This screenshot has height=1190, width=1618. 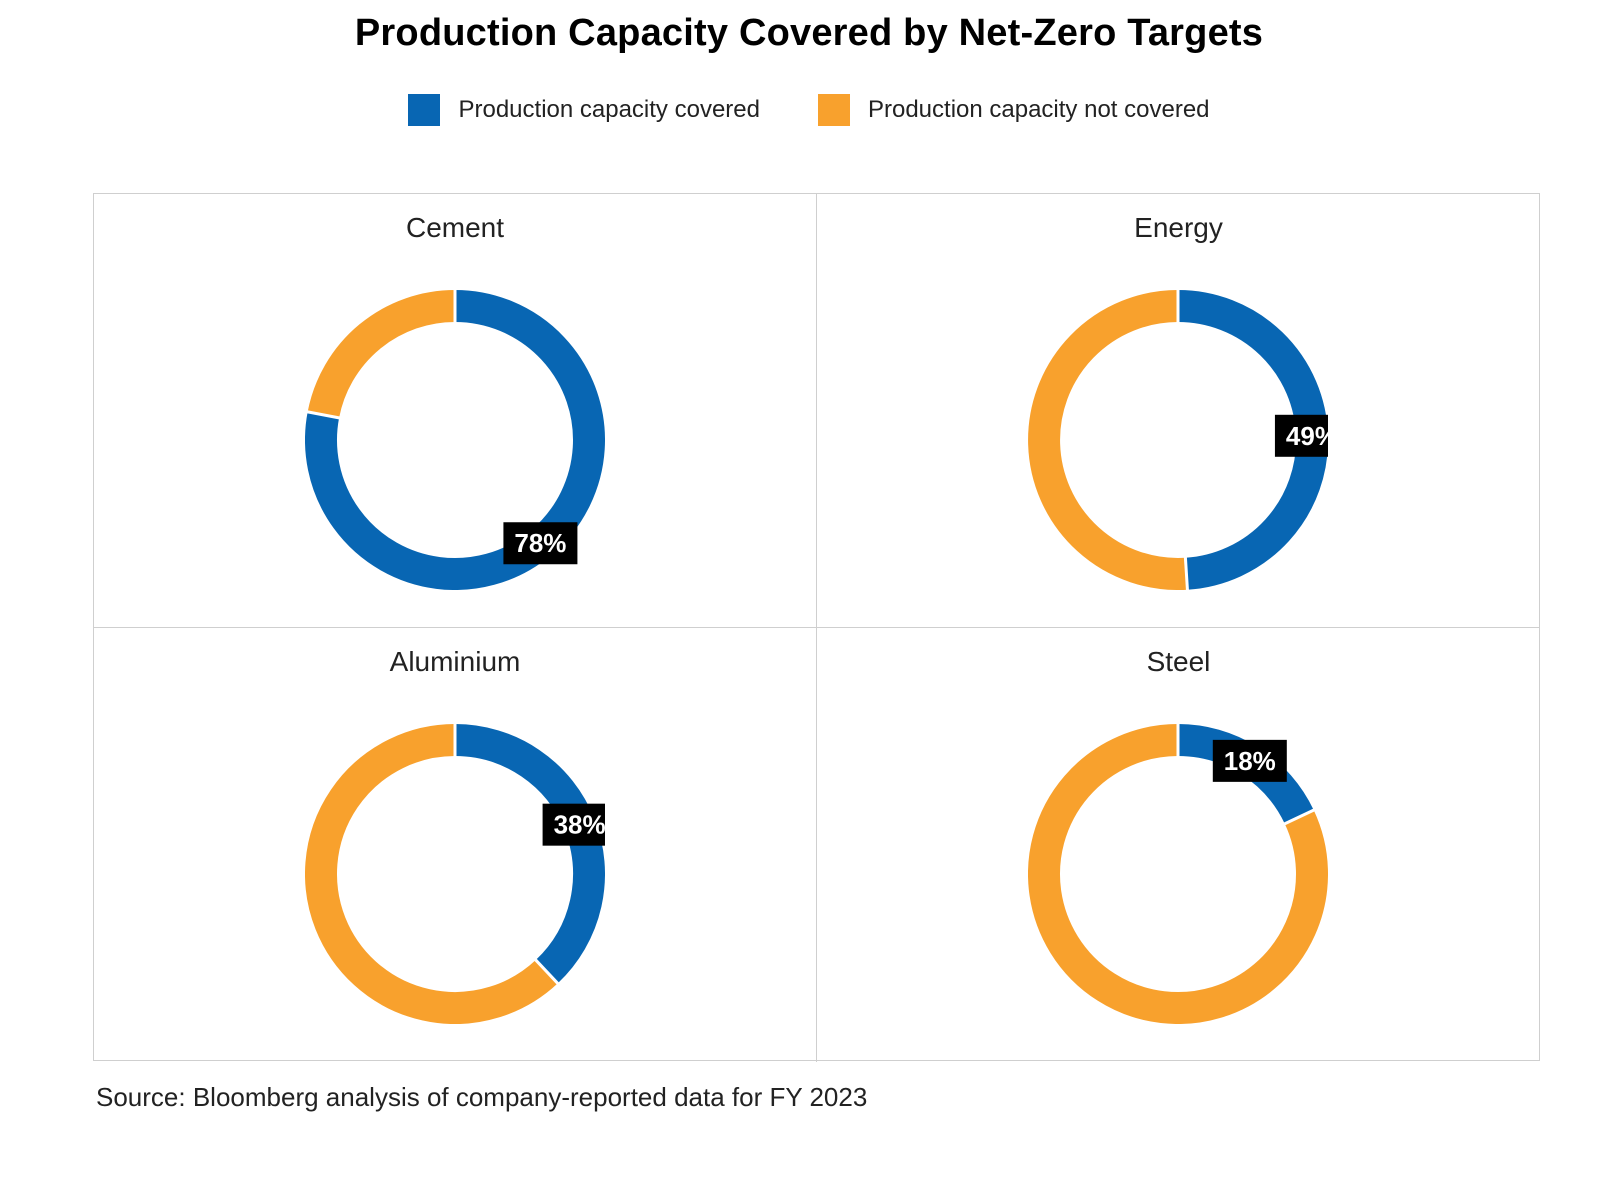 I want to click on slice-aluminium-covered, so click(x=529, y=854).